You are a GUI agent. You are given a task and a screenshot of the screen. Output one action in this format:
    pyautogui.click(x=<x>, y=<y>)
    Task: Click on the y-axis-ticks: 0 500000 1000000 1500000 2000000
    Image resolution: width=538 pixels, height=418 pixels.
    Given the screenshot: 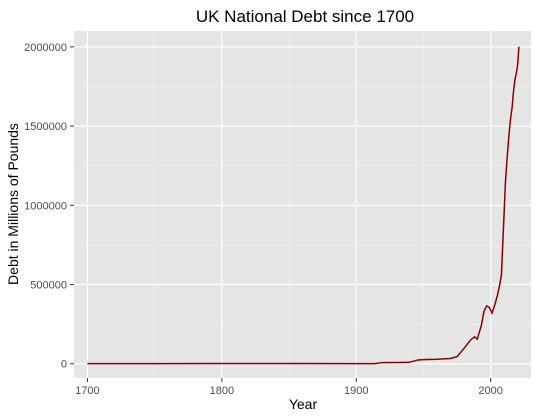 What is the action you would take?
    pyautogui.click(x=49, y=206)
    